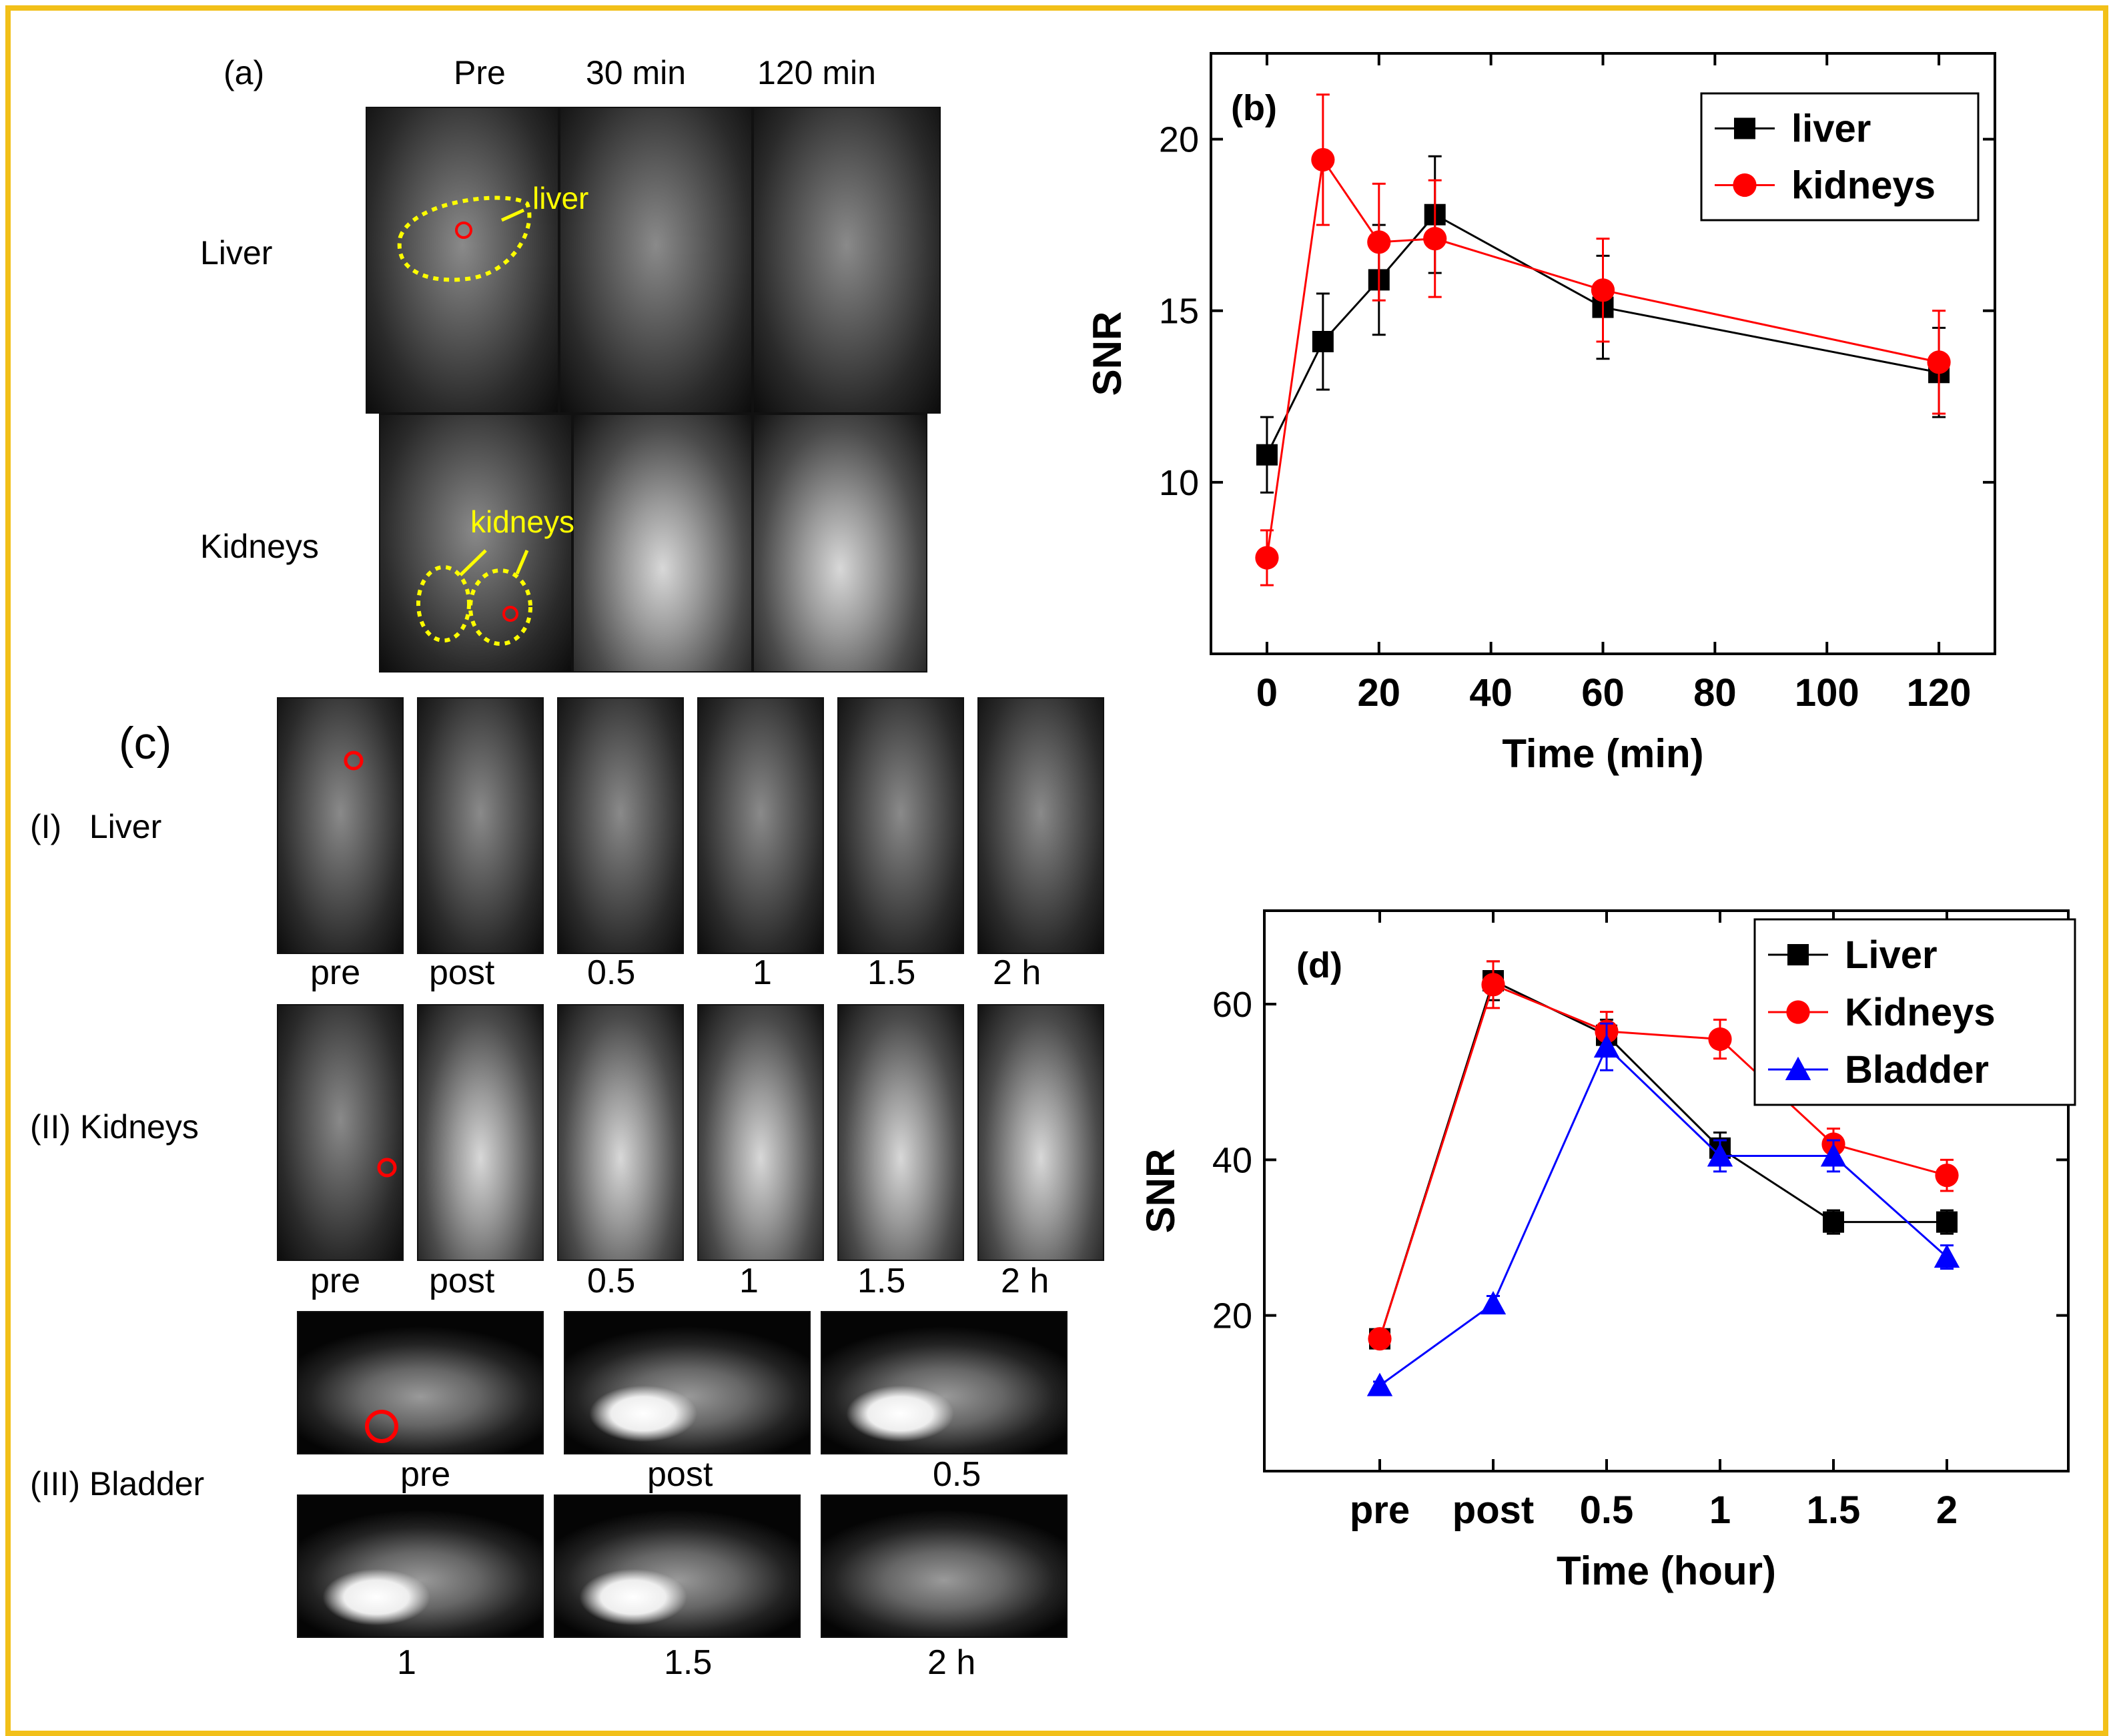 This screenshot has height=1736, width=2111. I want to click on y-tick-label: 40, so click(1232, 1160).